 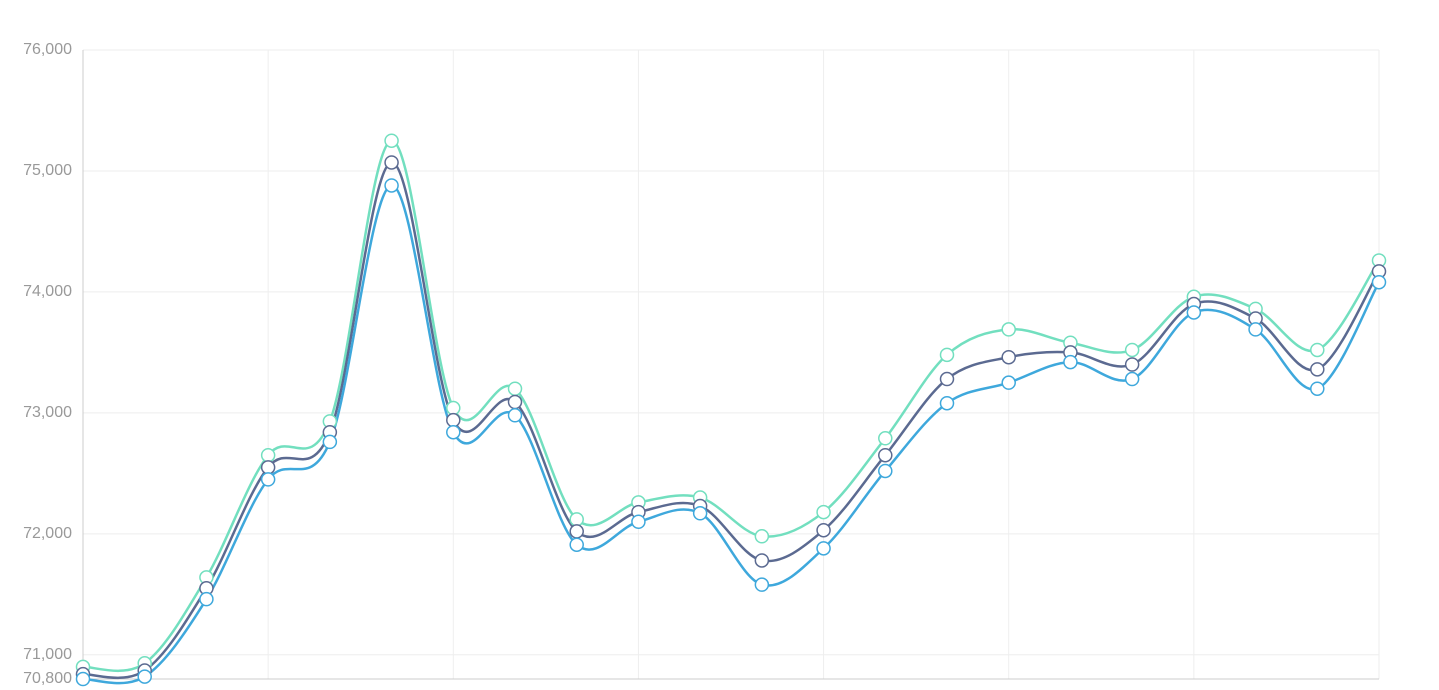 What do you see at coordinates (47, 412) in the screenshot?
I see `y-tick-label: 73,000` at bounding box center [47, 412].